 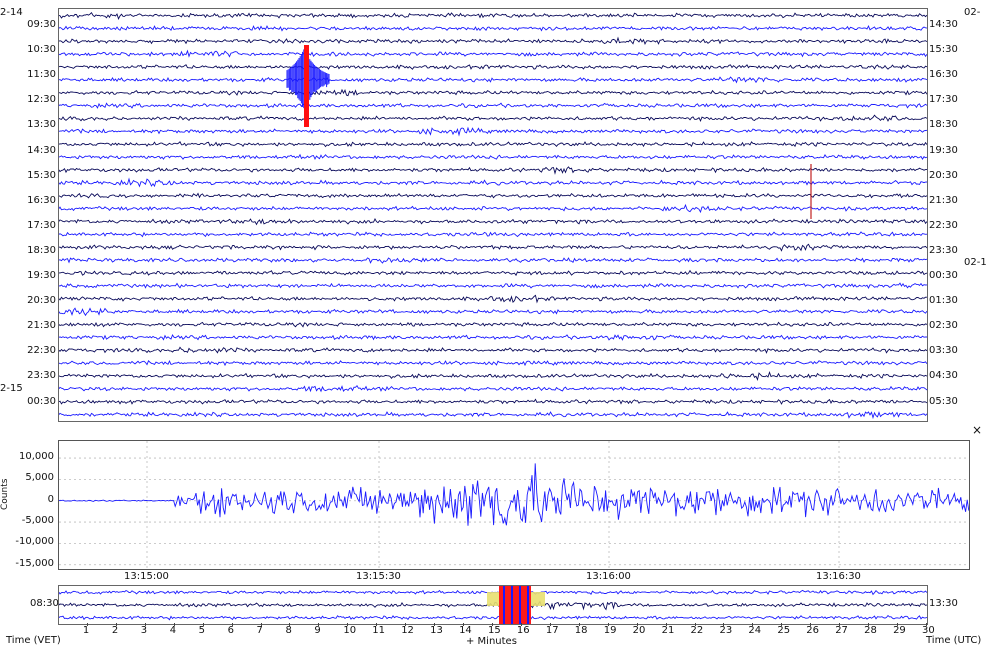 I want to click on strip-minute-tick-label: 22, so click(x=697, y=630).